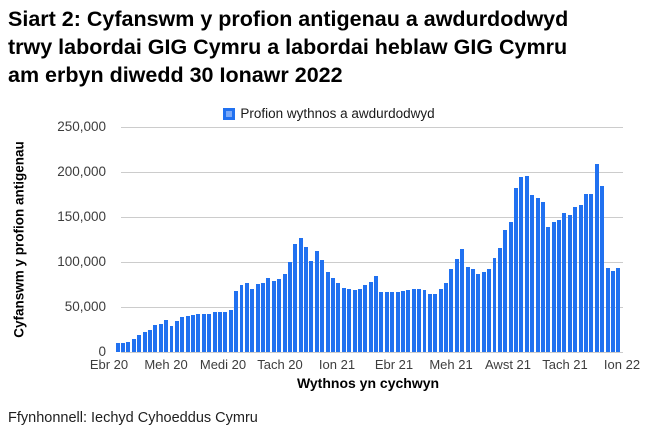  Describe the element at coordinates (166, 364) in the screenshot. I see `x-tick-label: Meh 20` at that location.